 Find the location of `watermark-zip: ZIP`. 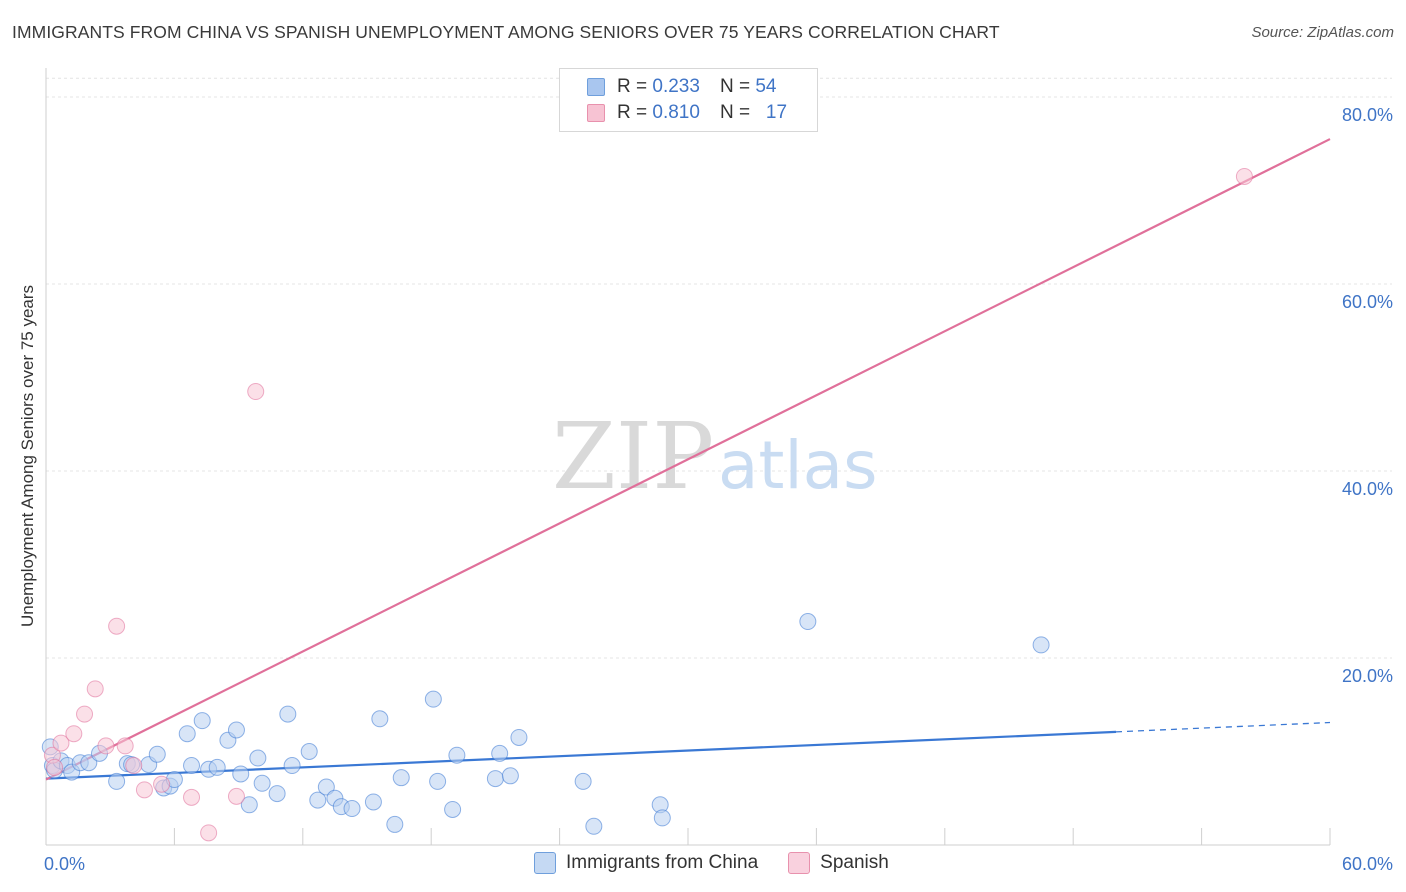

watermark-zip: ZIP is located at coordinates (633, 456).